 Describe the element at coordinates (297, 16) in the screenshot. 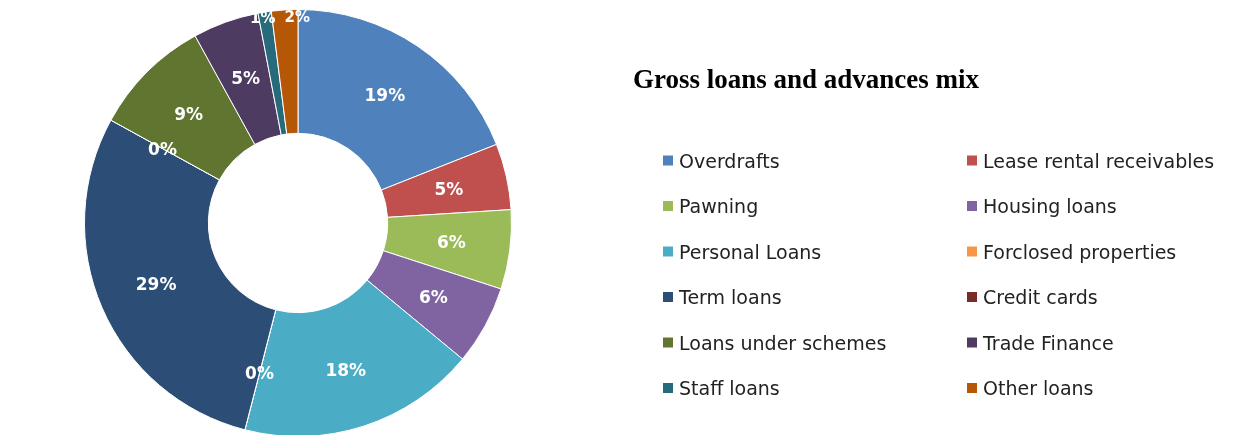

I see `data-label: 2%` at that location.